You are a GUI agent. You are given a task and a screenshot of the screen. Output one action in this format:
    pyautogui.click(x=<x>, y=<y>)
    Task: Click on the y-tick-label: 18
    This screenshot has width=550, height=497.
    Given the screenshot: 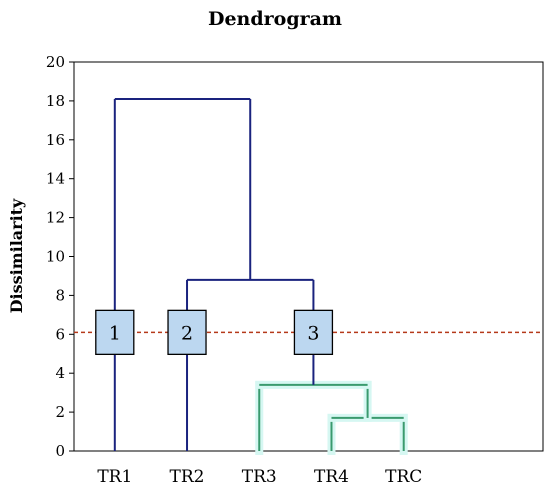 What is the action you would take?
    pyautogui.click(x=55, y=101)
    